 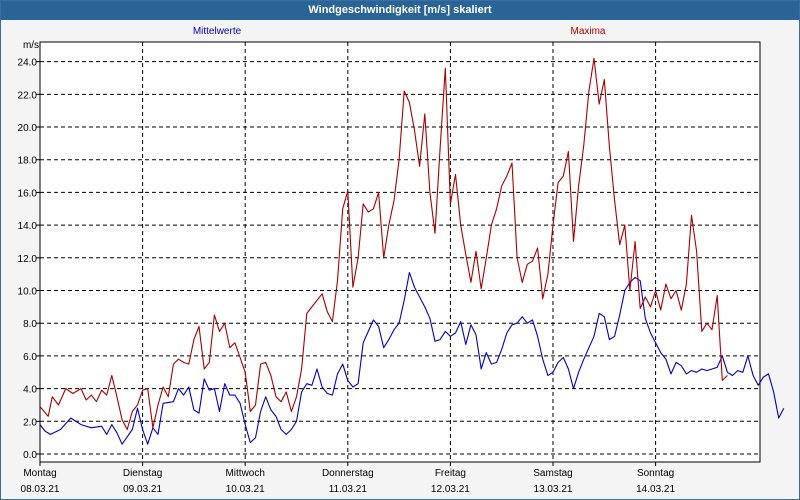 What do you see at coordinates (142, 489) in the screenshot?
I see `x-tick-date: 09.03.21` at bounding box center [142, 489].